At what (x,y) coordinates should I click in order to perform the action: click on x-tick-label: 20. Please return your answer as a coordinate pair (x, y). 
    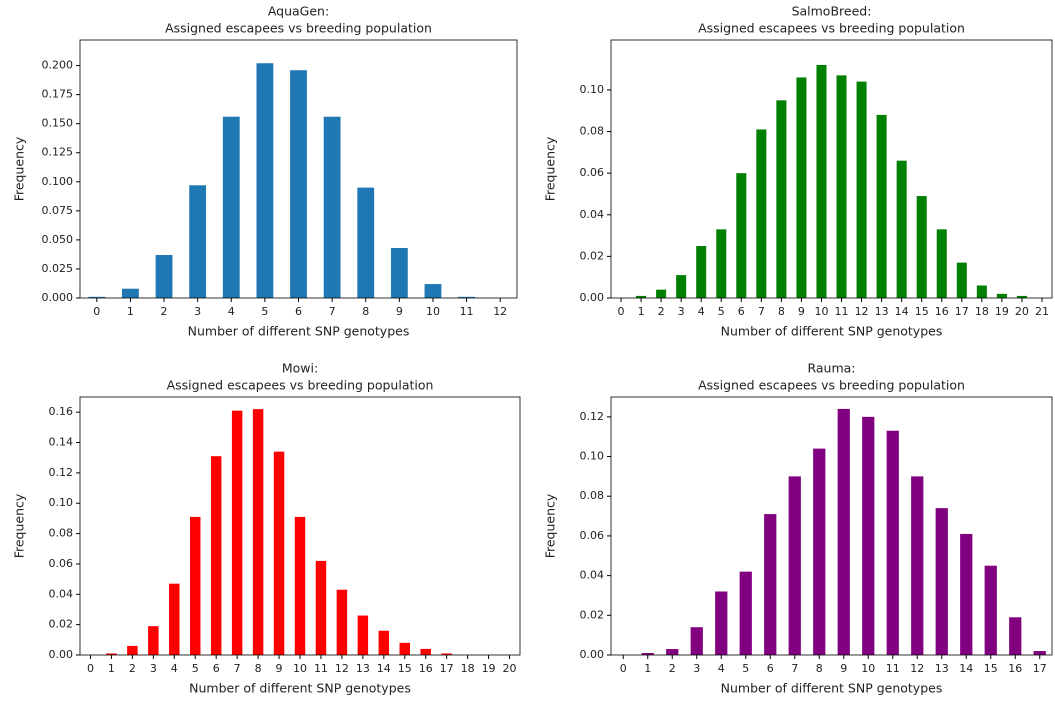
    Looking at the image, I should click on (510, 668).